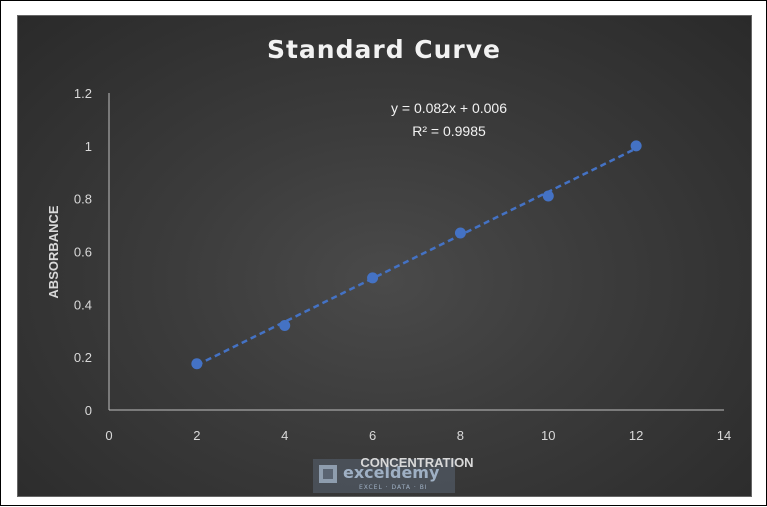 Image resolution: width=767 pixels, height=507 pixels. What do you see at coordinates (83, 304) in the screenshot?
I see `y-tick-label: 0.4` at bounding box center [83, 304].